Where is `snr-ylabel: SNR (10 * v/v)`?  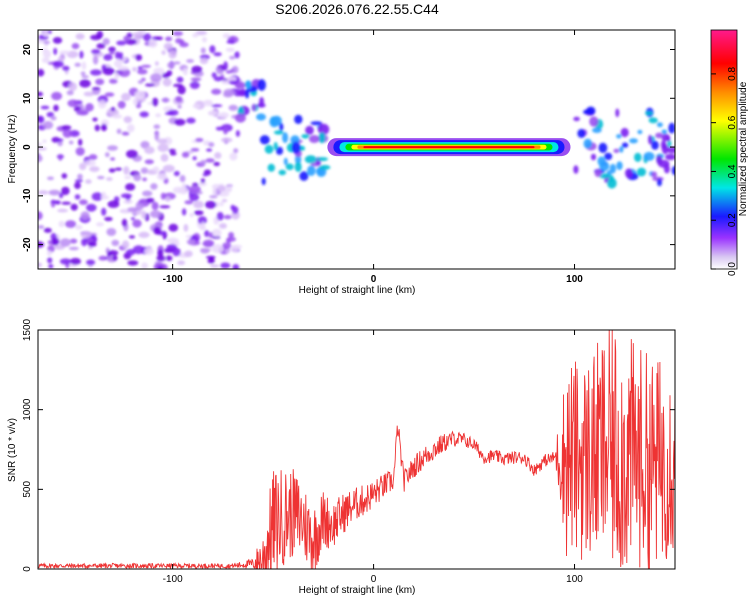
snr-ylabel: SNR (10 * v/v) is located at coordinates (12, 450).